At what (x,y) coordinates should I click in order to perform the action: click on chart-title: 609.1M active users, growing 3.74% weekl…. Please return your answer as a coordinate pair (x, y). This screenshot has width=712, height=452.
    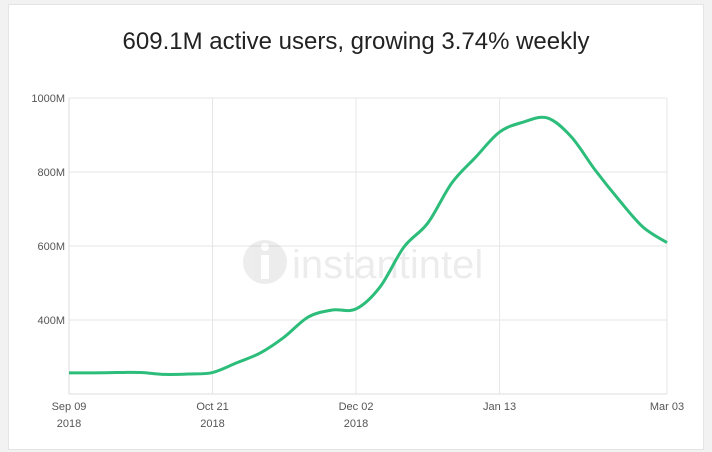
    Looking at the image, I should click on (356, 41).